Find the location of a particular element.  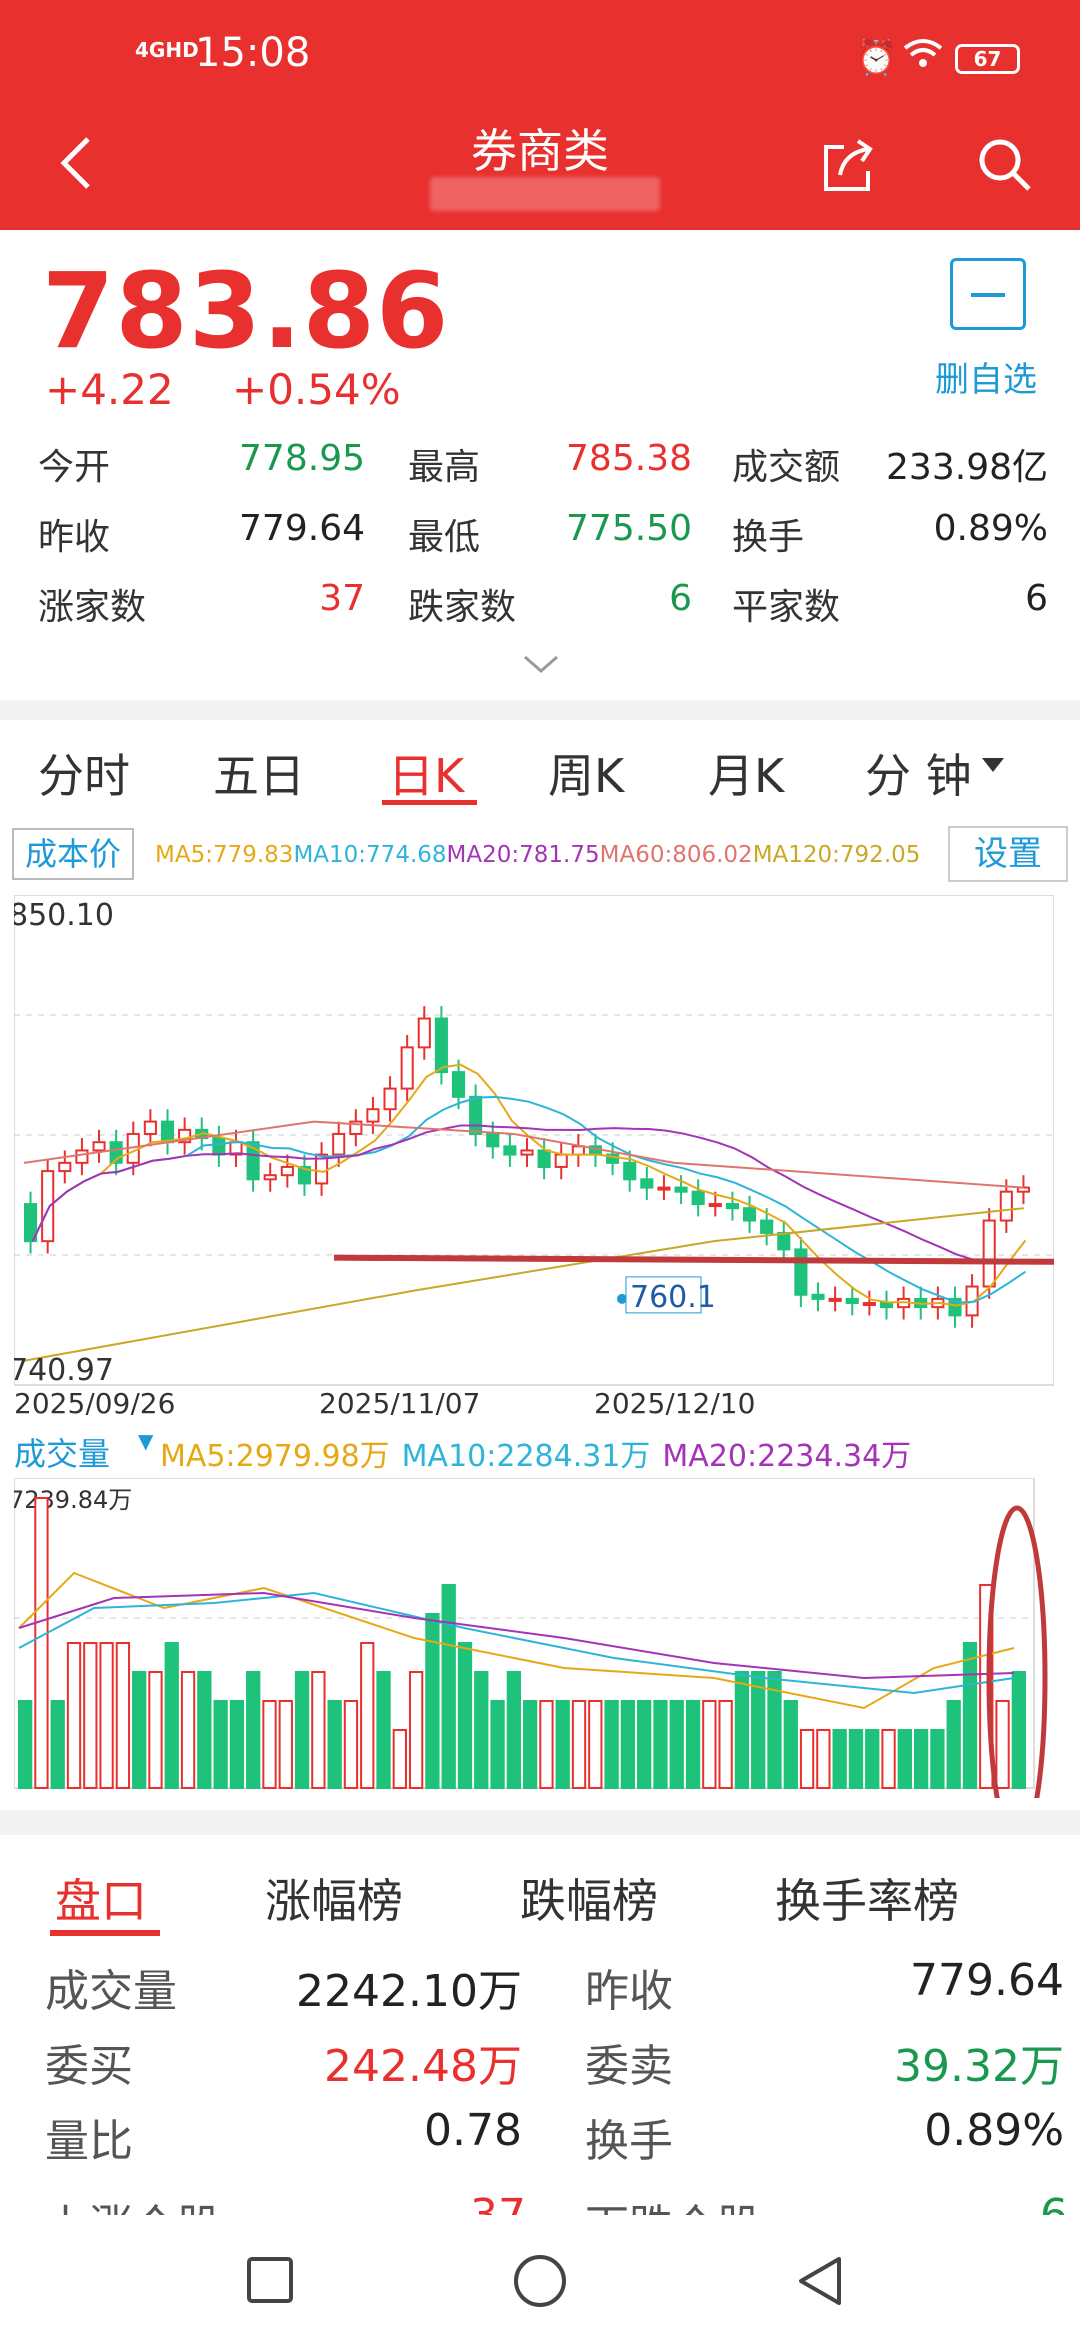

market-tab: 换手率榜 is located at coordinates (867, 1901).